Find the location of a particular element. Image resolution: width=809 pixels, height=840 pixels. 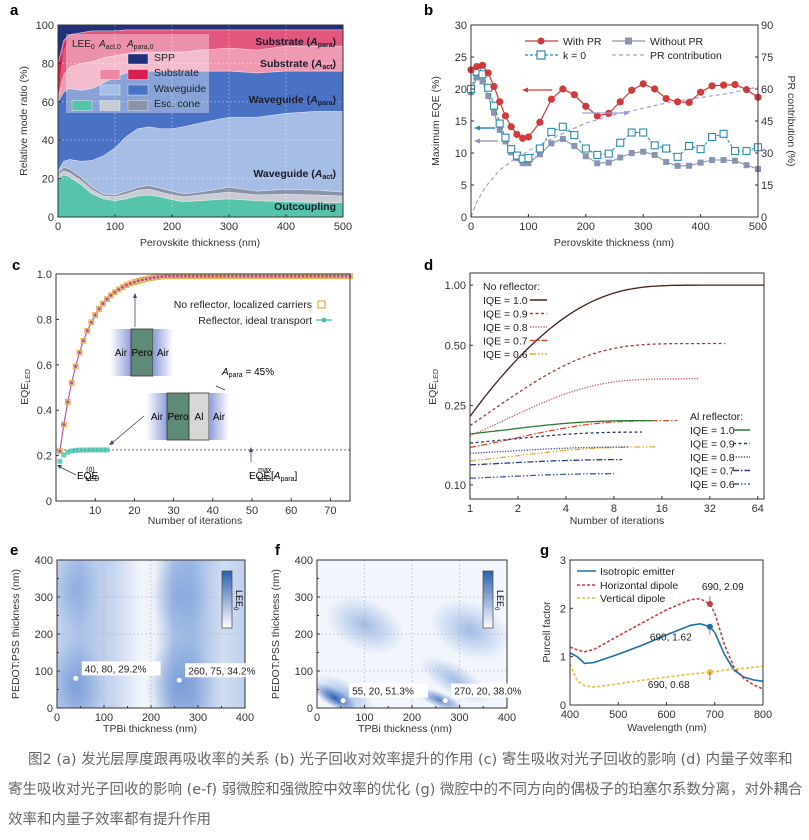

x-axis-label: Number of iterations is located at coordinates (195, 521).